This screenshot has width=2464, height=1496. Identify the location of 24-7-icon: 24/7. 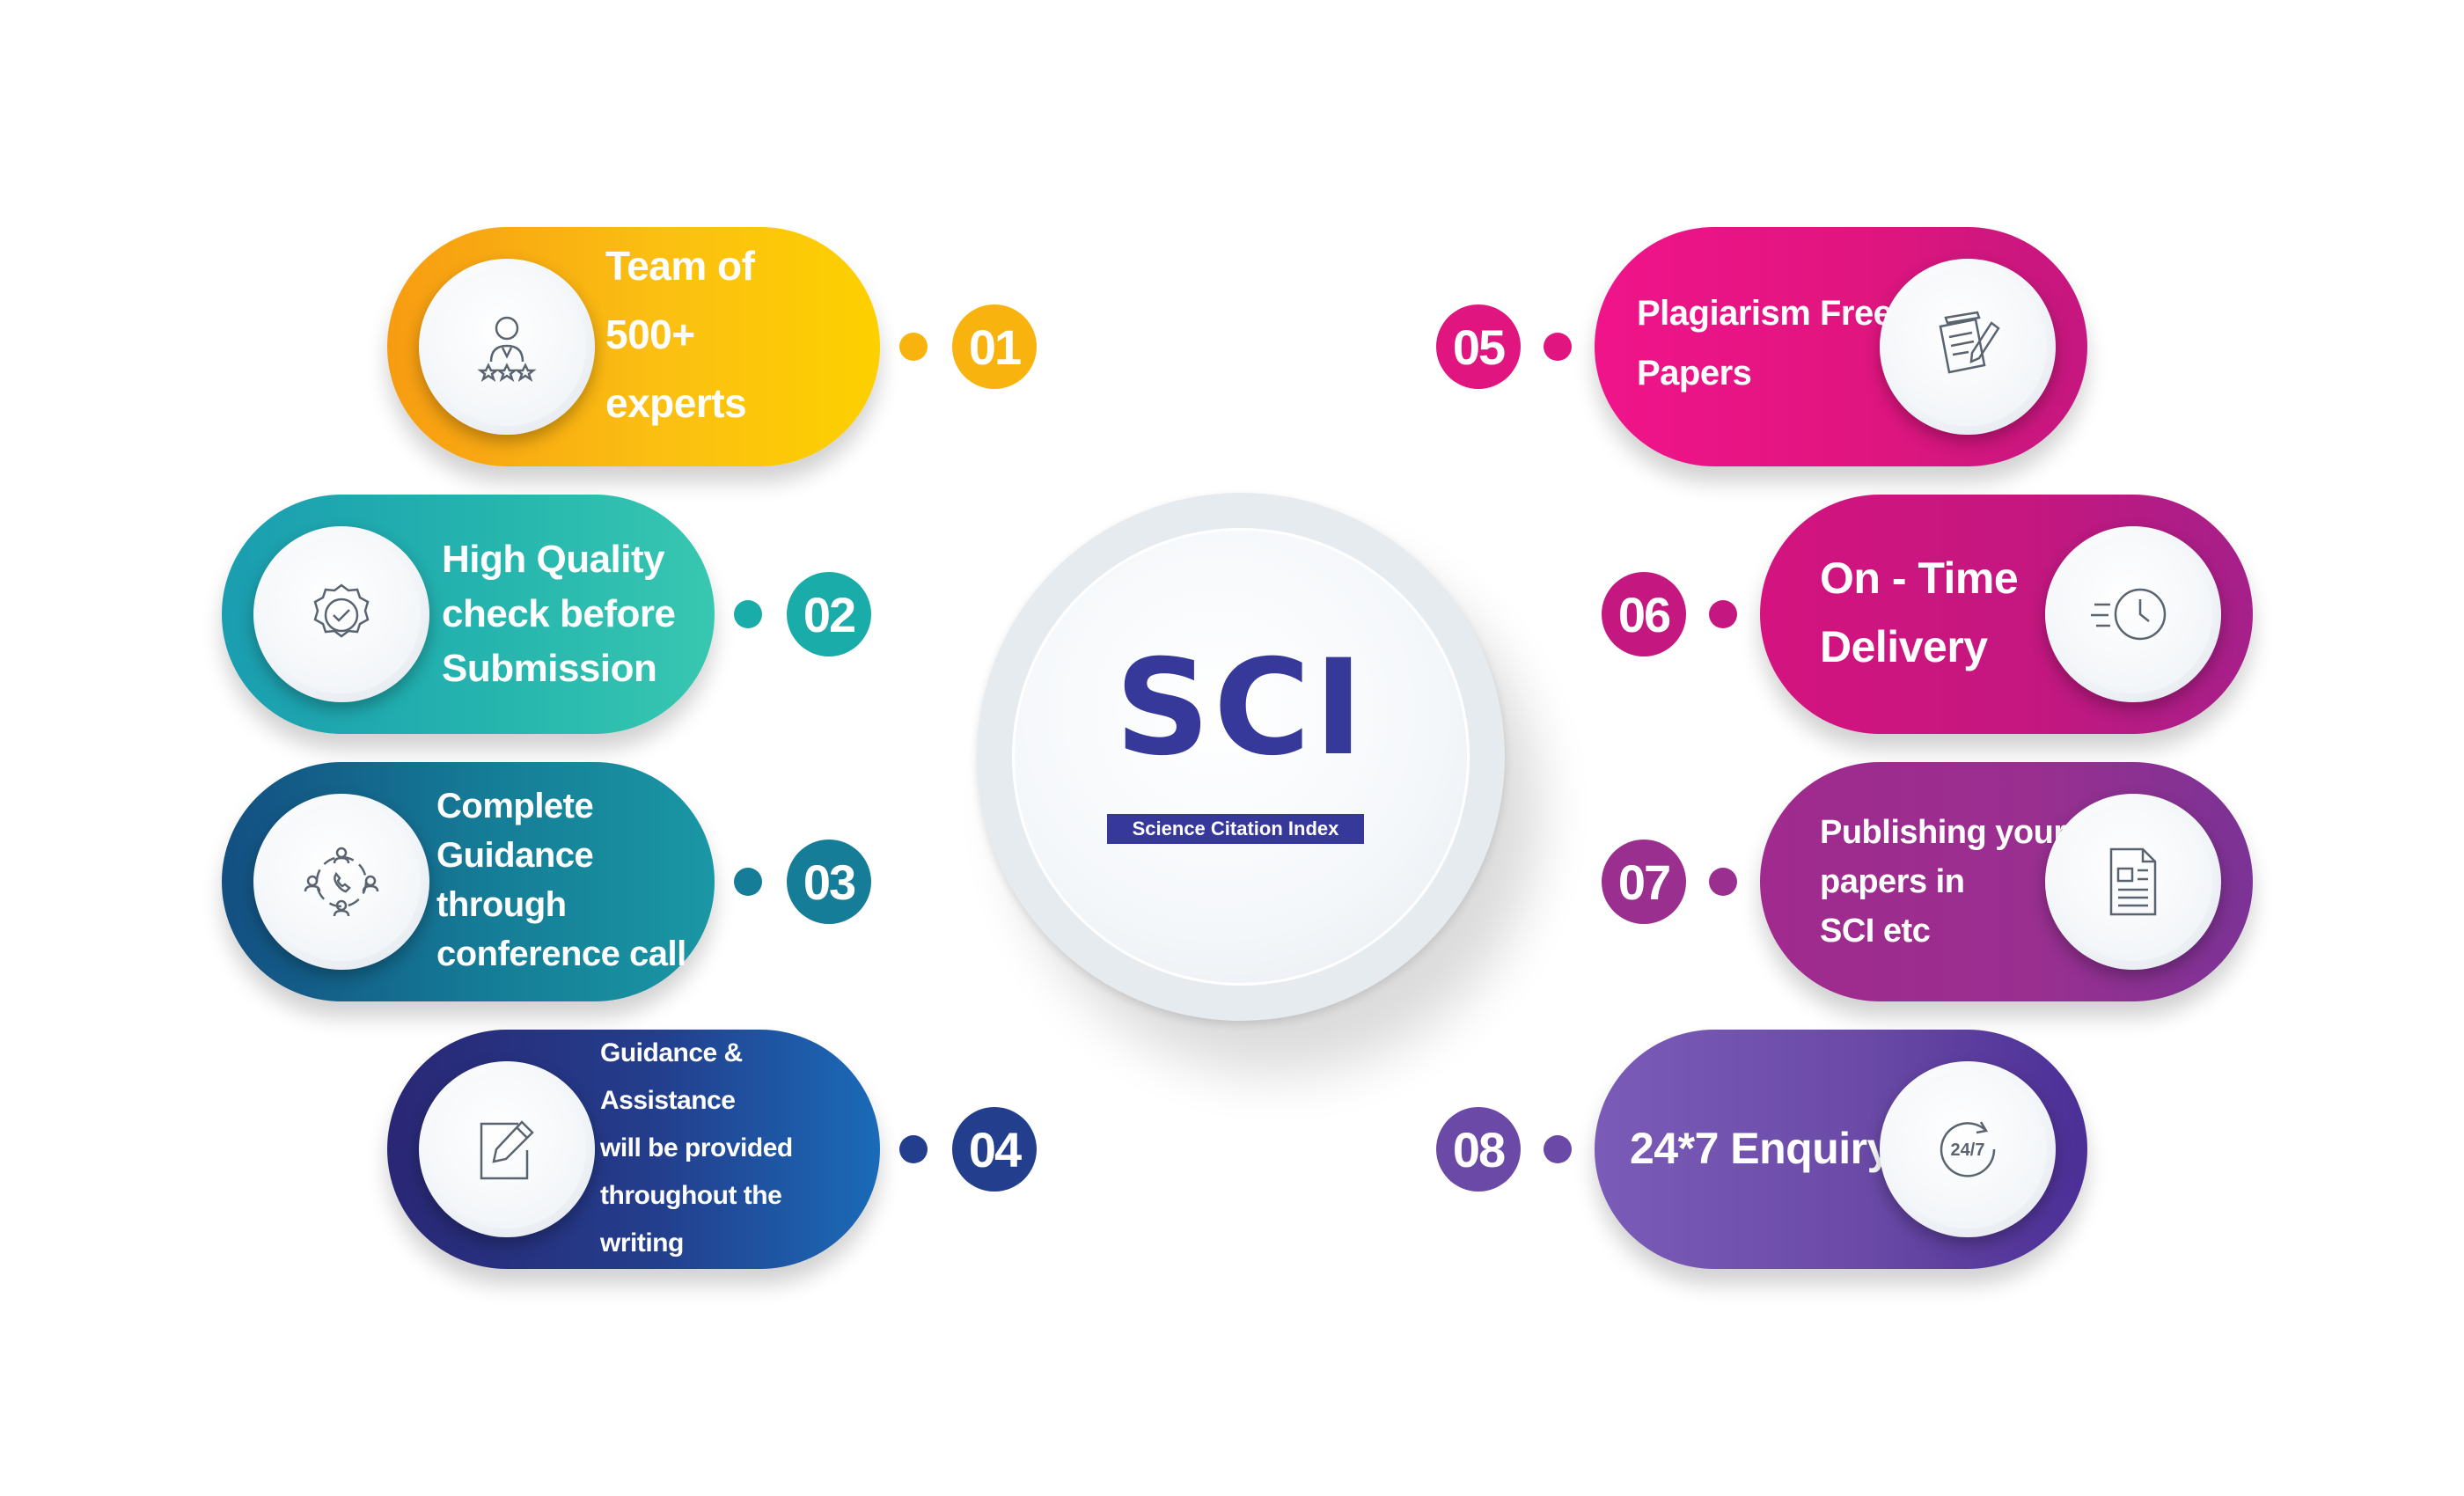
(1968, 1149).